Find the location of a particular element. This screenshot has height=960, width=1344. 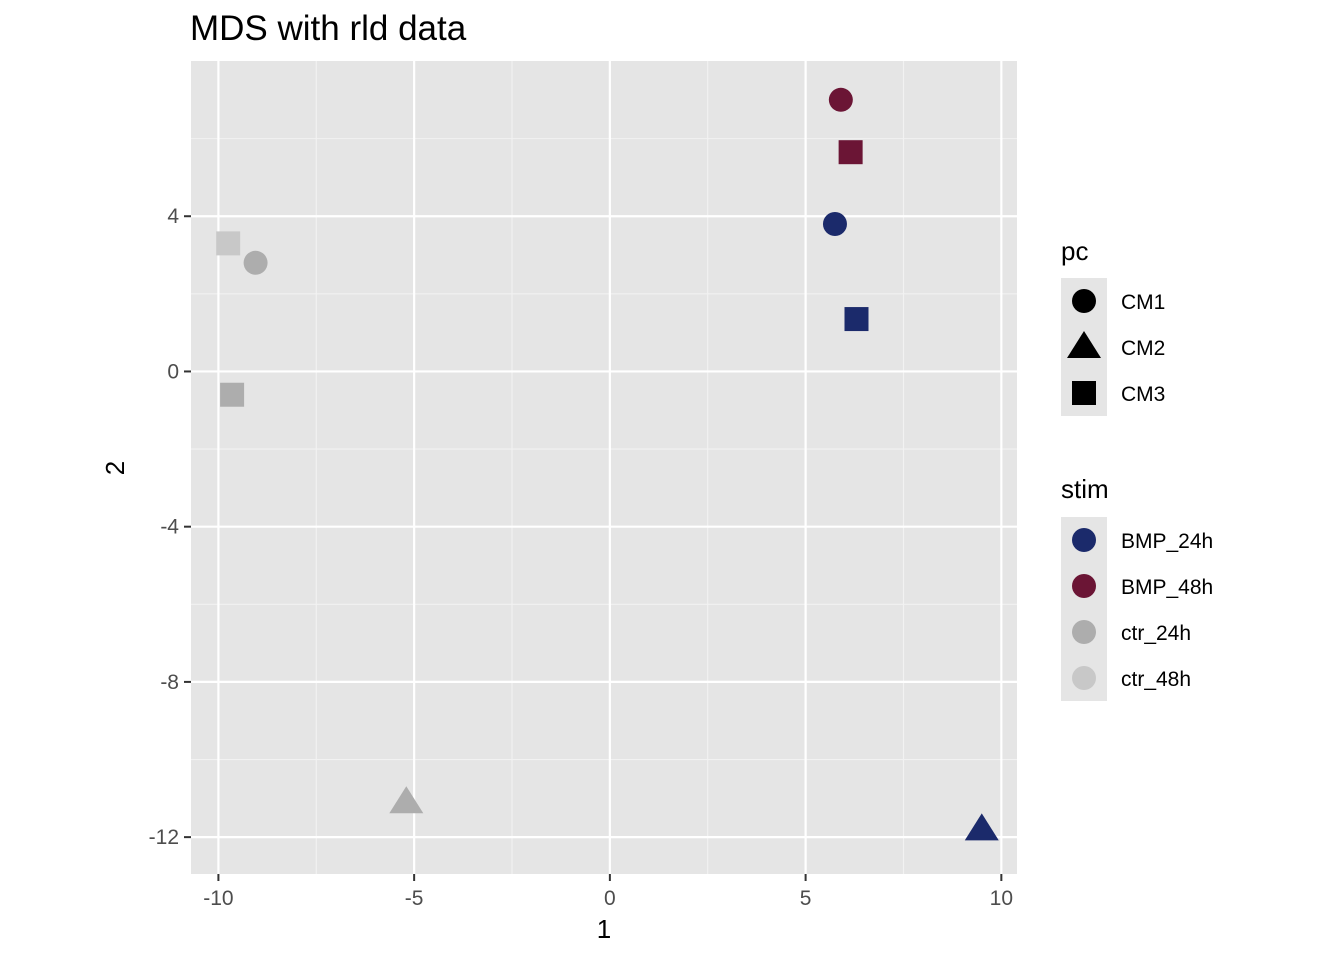

y-tick-label: -4 is located at coordinates (169, 527).